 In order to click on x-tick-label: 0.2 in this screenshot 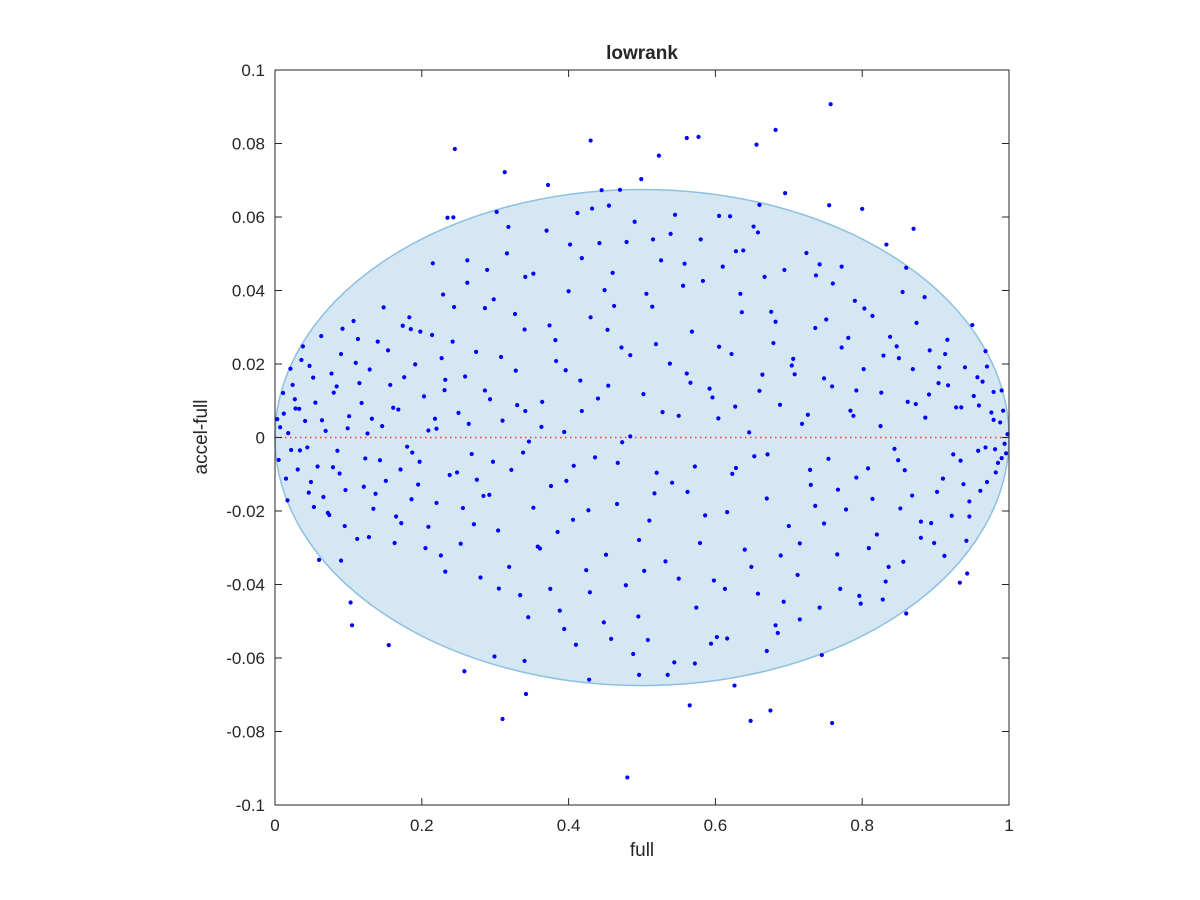, I will do `click(422, 825)`.